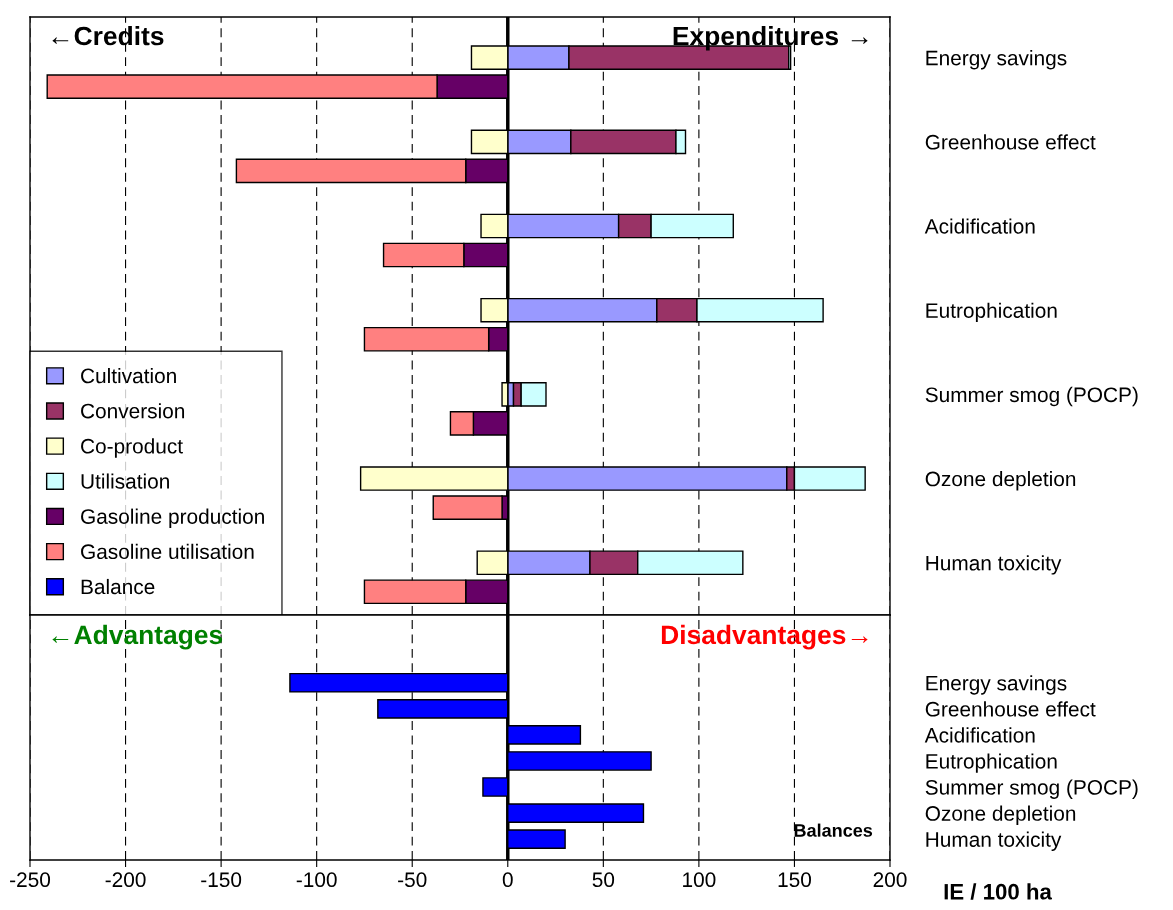 The height and width of the screenshot is (910, 1173). Describe the element at coordinates (770, 38) in the screenshot. I see `annotation: Expenditures →` at that location.